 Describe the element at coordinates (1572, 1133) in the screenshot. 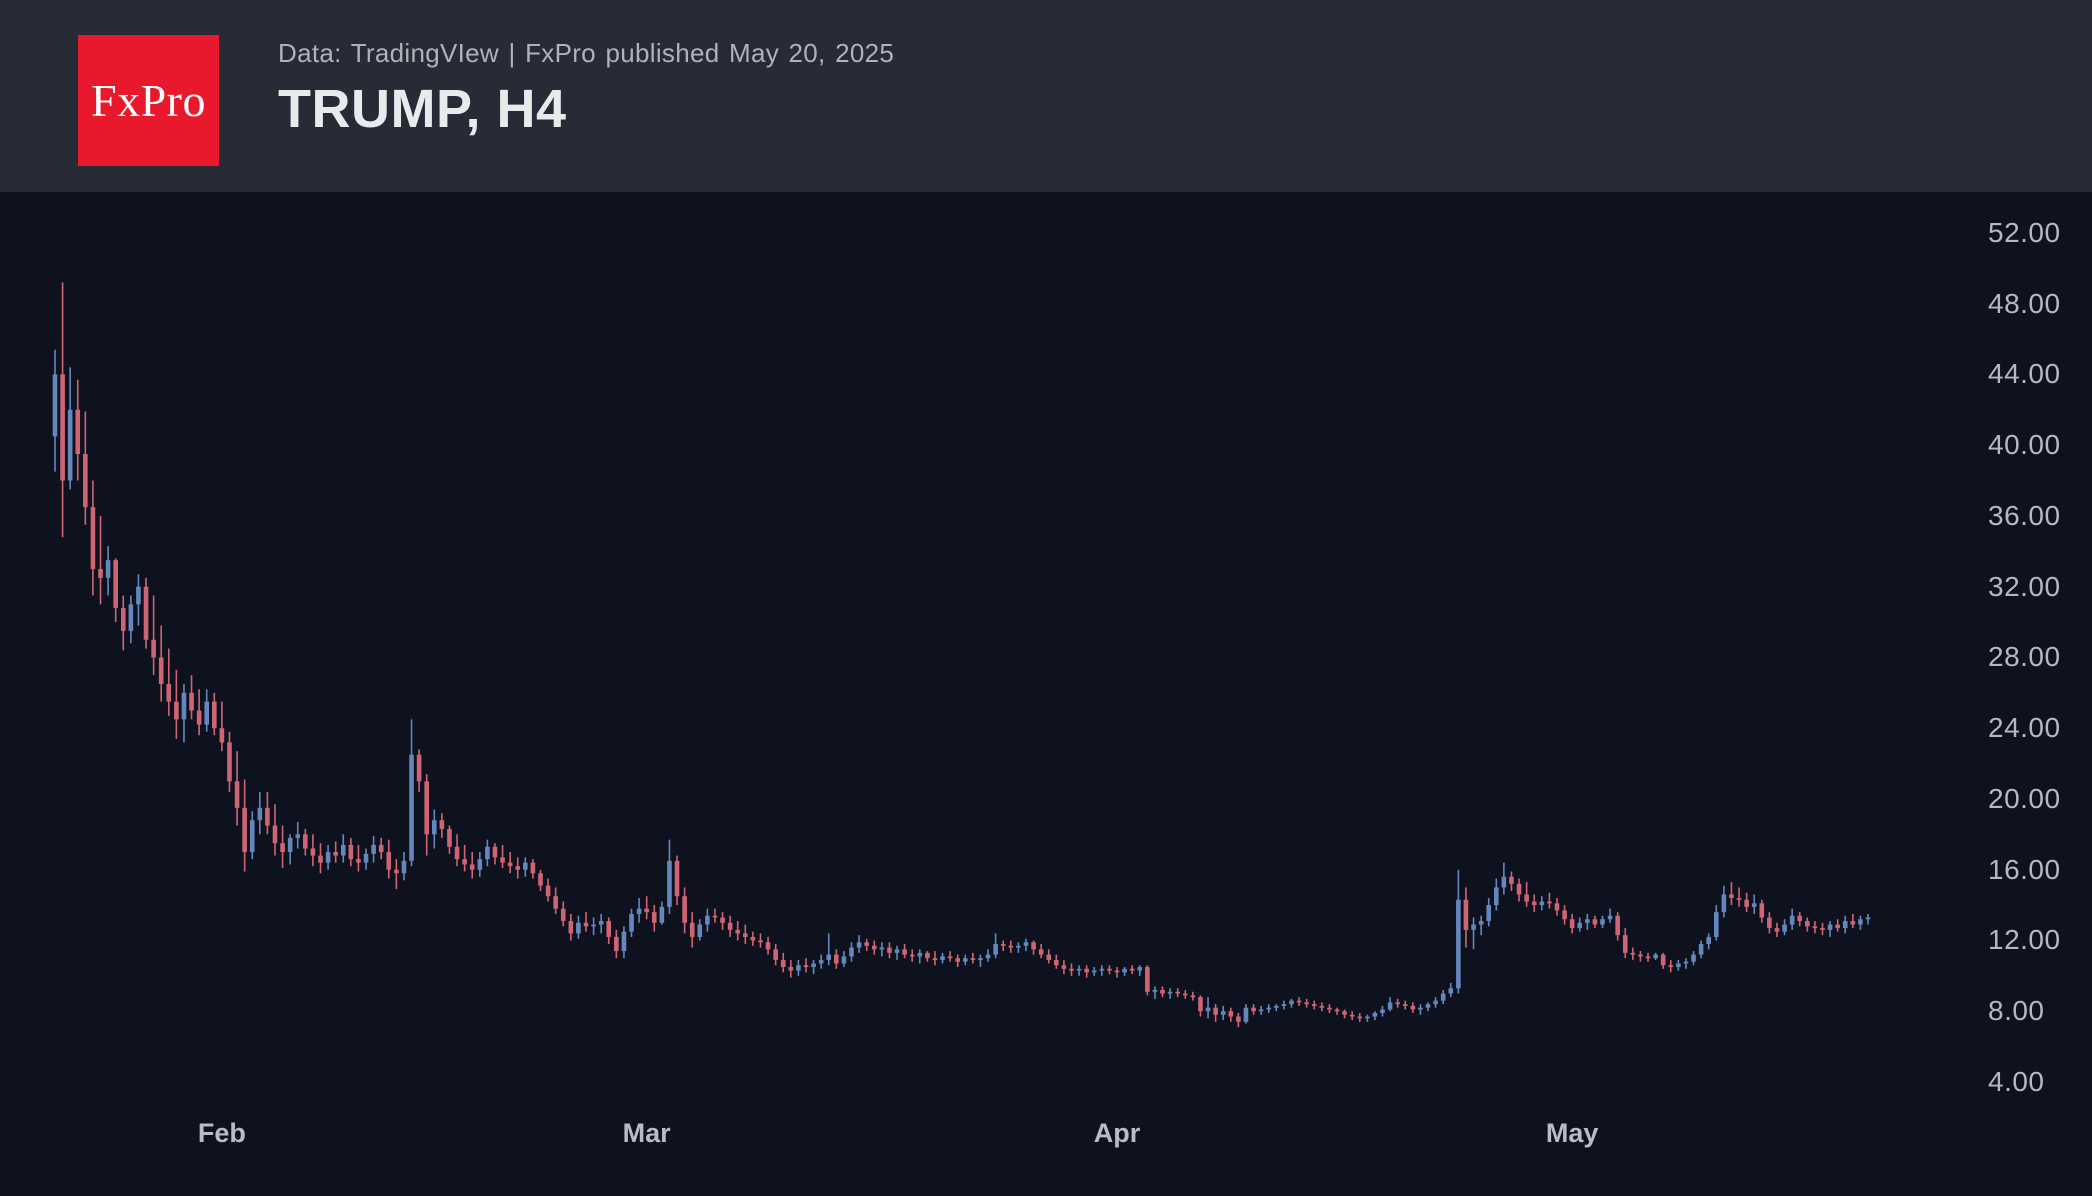

I see `time-axis-label: May` at that location.